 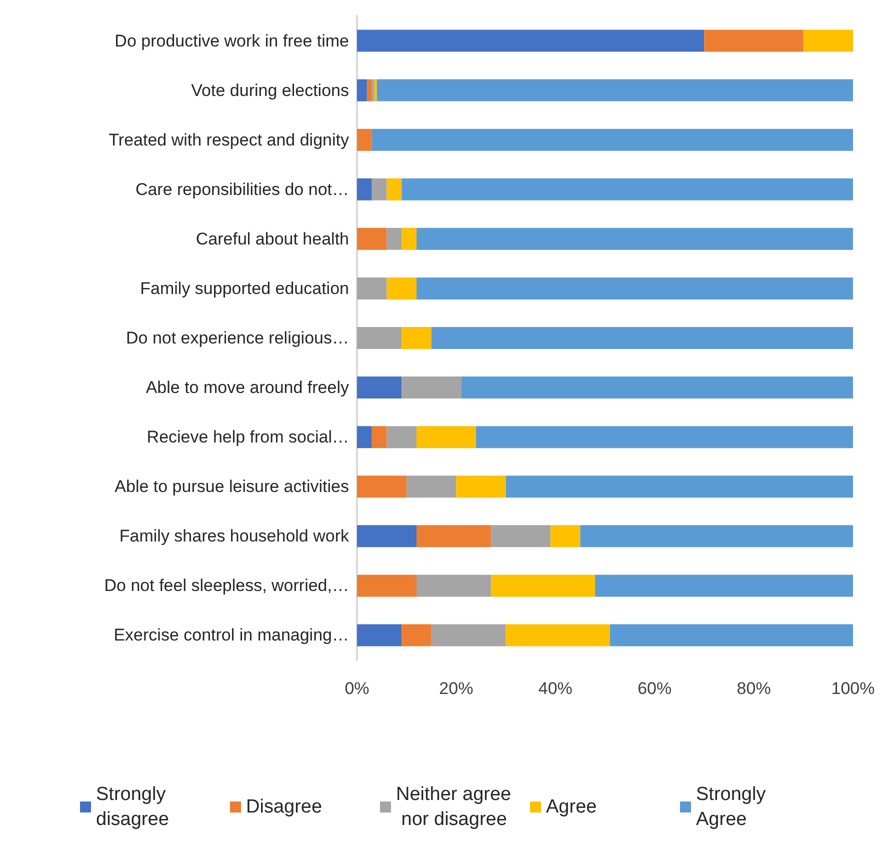 What do you see at coordinates (357, 688) in the screenshot?
I see `x-tick-label: 0%` at bounding box center [357, 688].